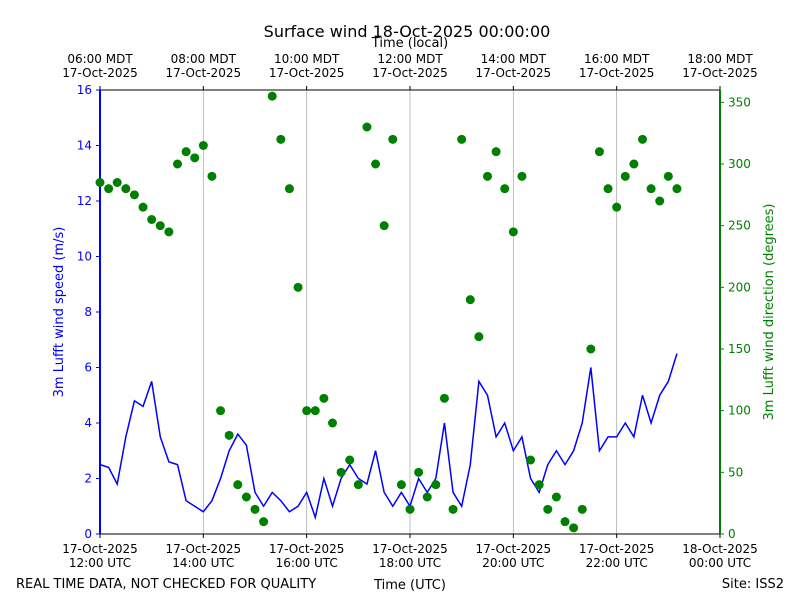 The width and height of the screenshot is (800, 600). Describe the element at coordinates (739, 411) in the screenshot. I see `y2-tick-label: 100` at that location.